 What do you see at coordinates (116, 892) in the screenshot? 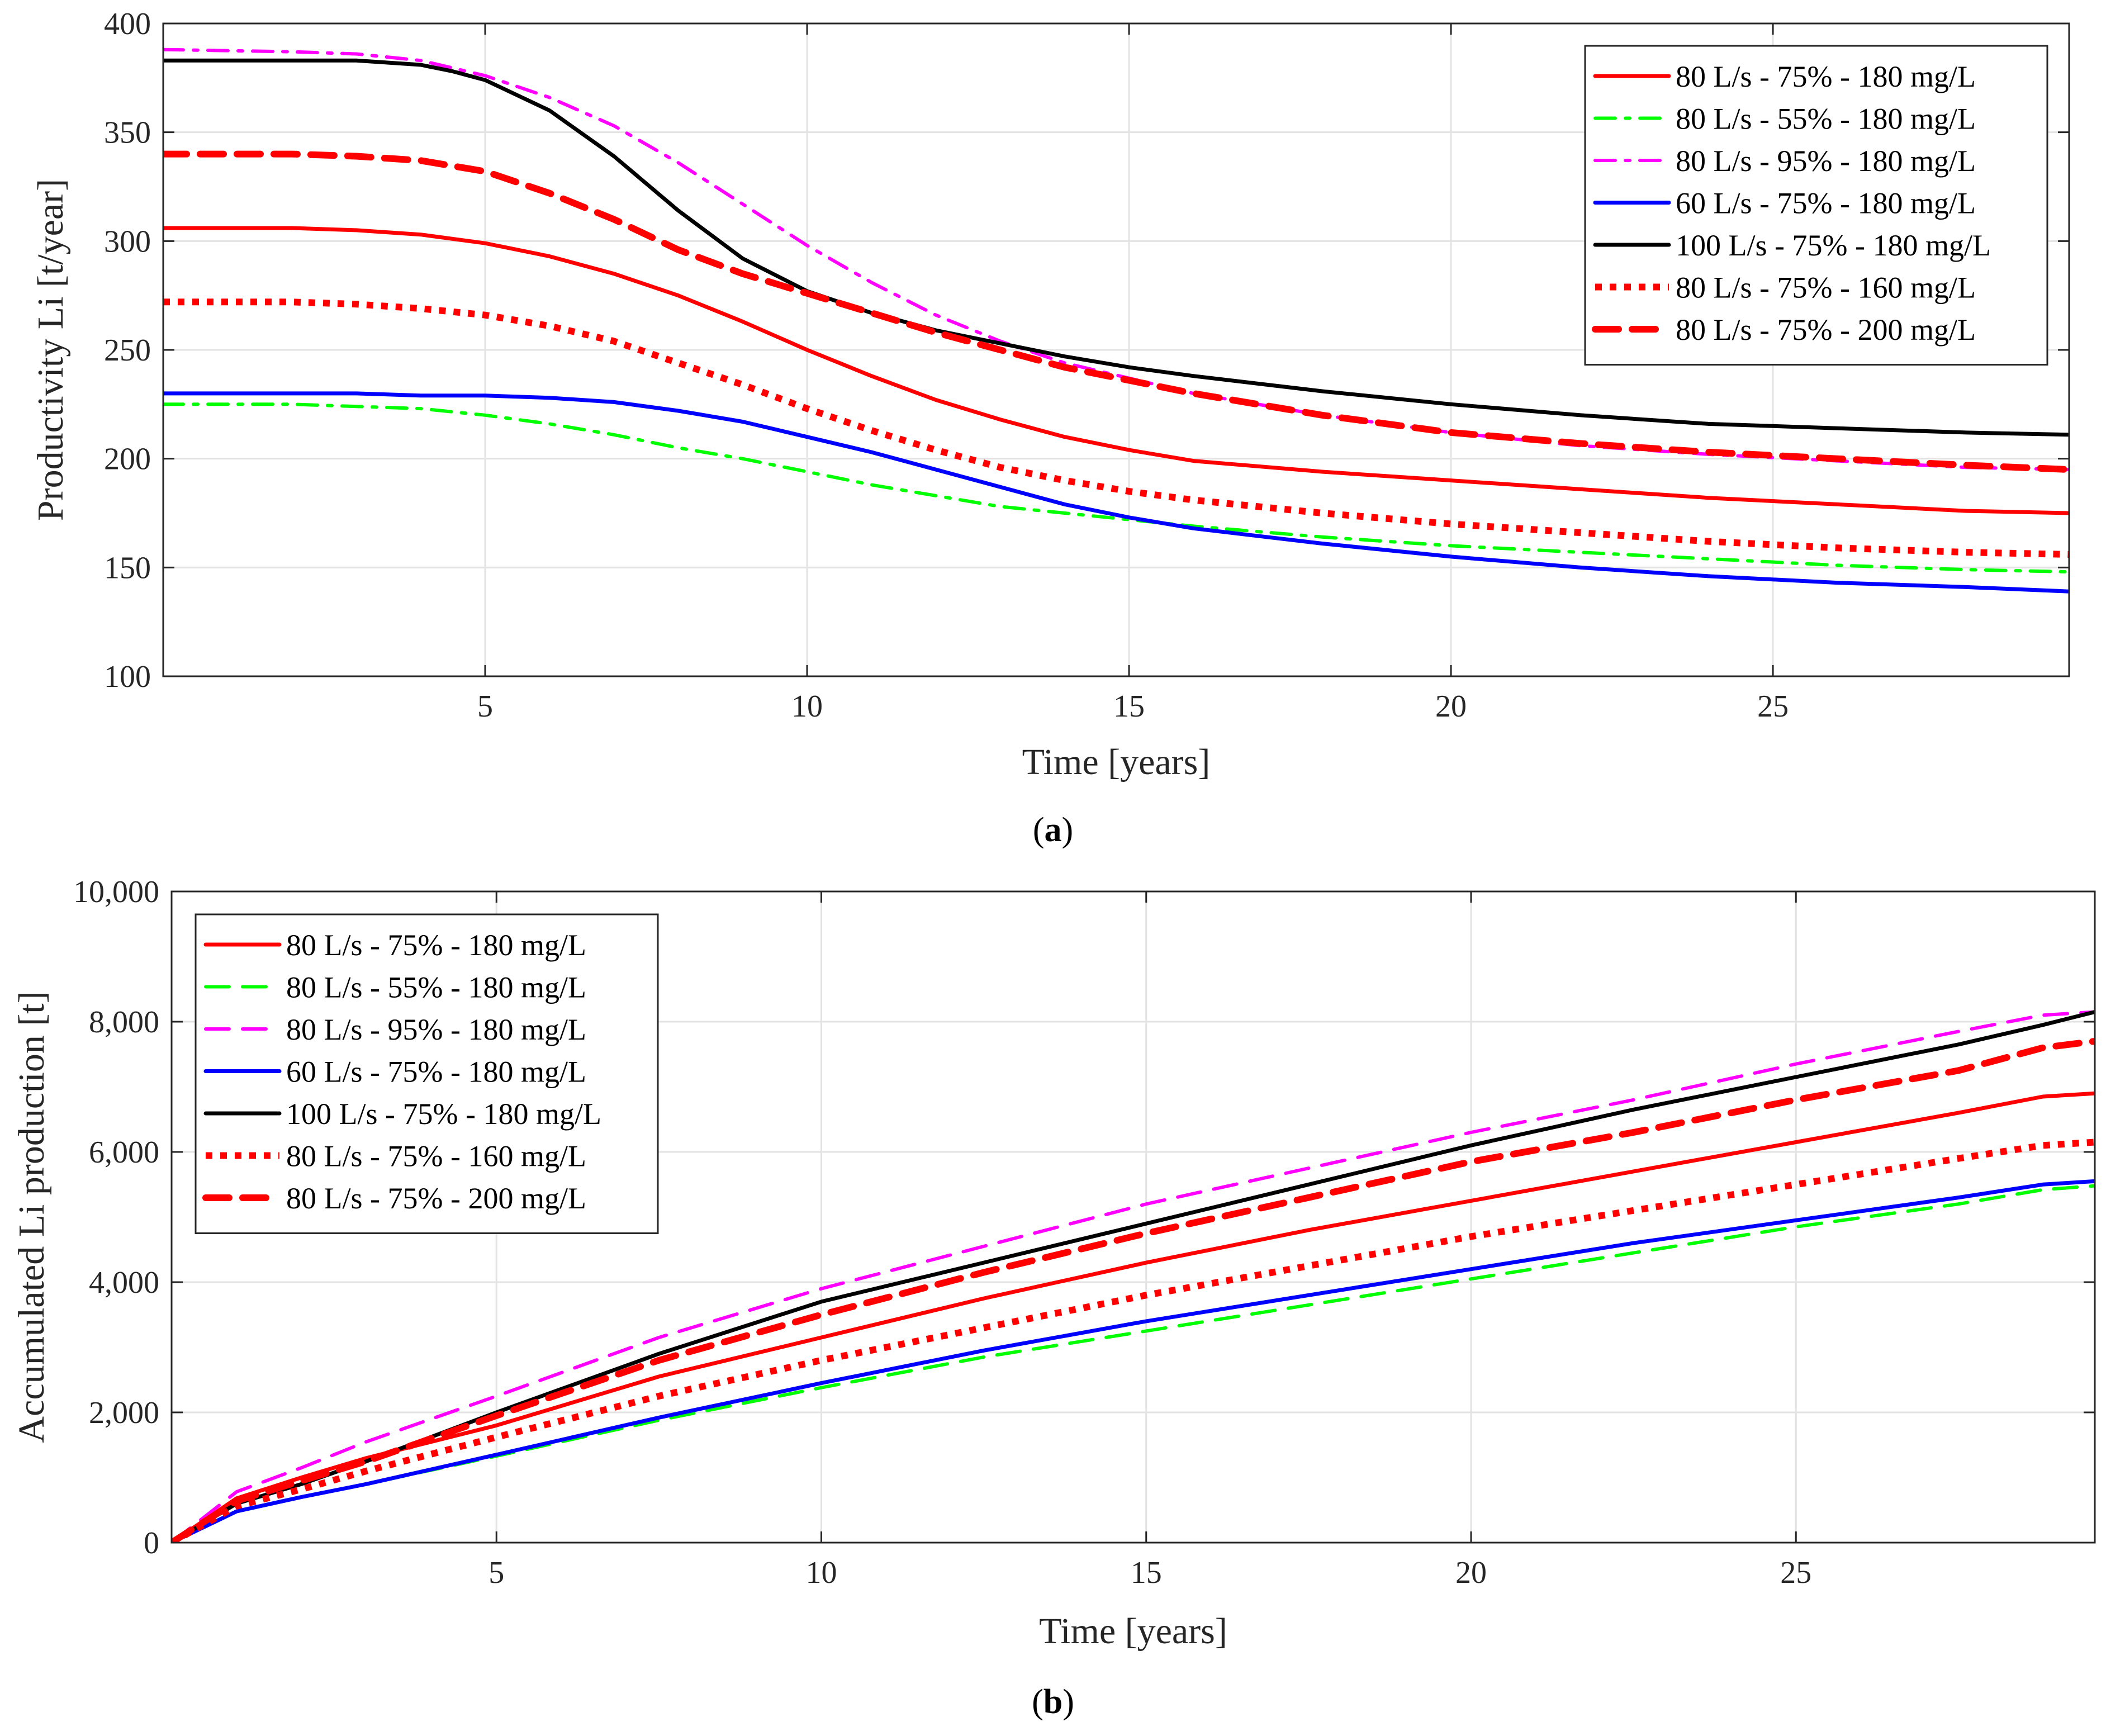
I see `y-tick-label: 10,000` at bounding box center [116, 892].